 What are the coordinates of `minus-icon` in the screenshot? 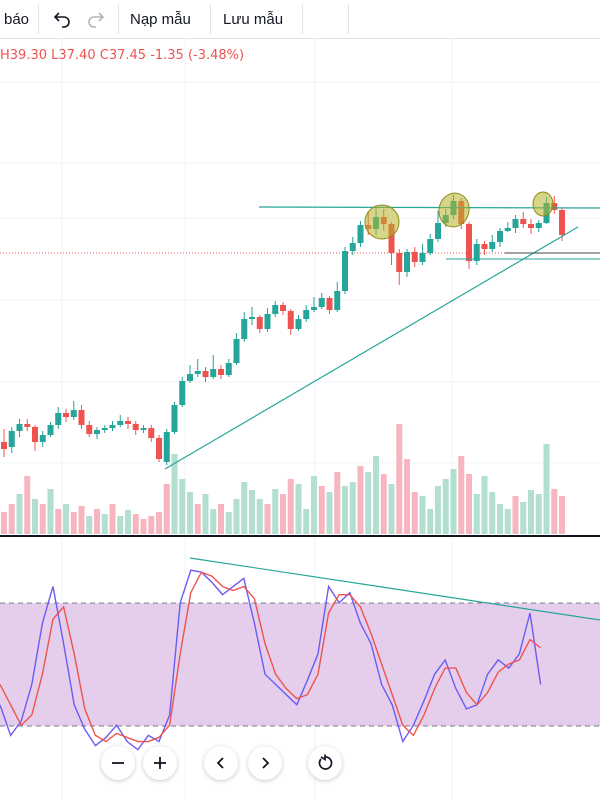 It's located at (118, 763).